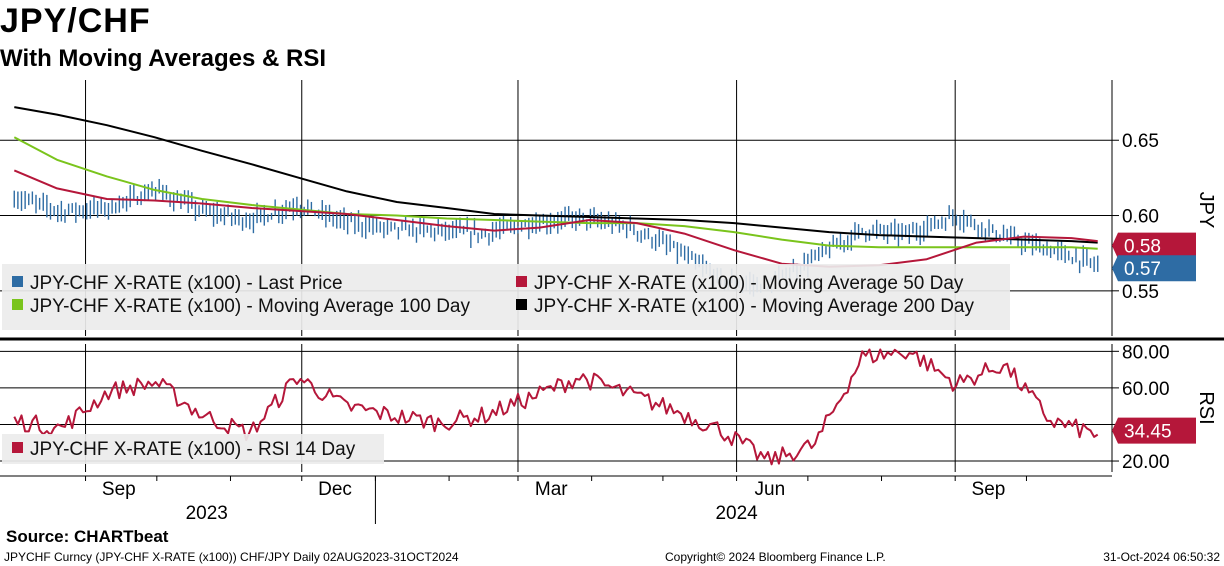  What do you see at coordinates (1142, 269) in the screenshot?
I see `tag-last-price-label: 0.57` at bounding box center [1142, 269].